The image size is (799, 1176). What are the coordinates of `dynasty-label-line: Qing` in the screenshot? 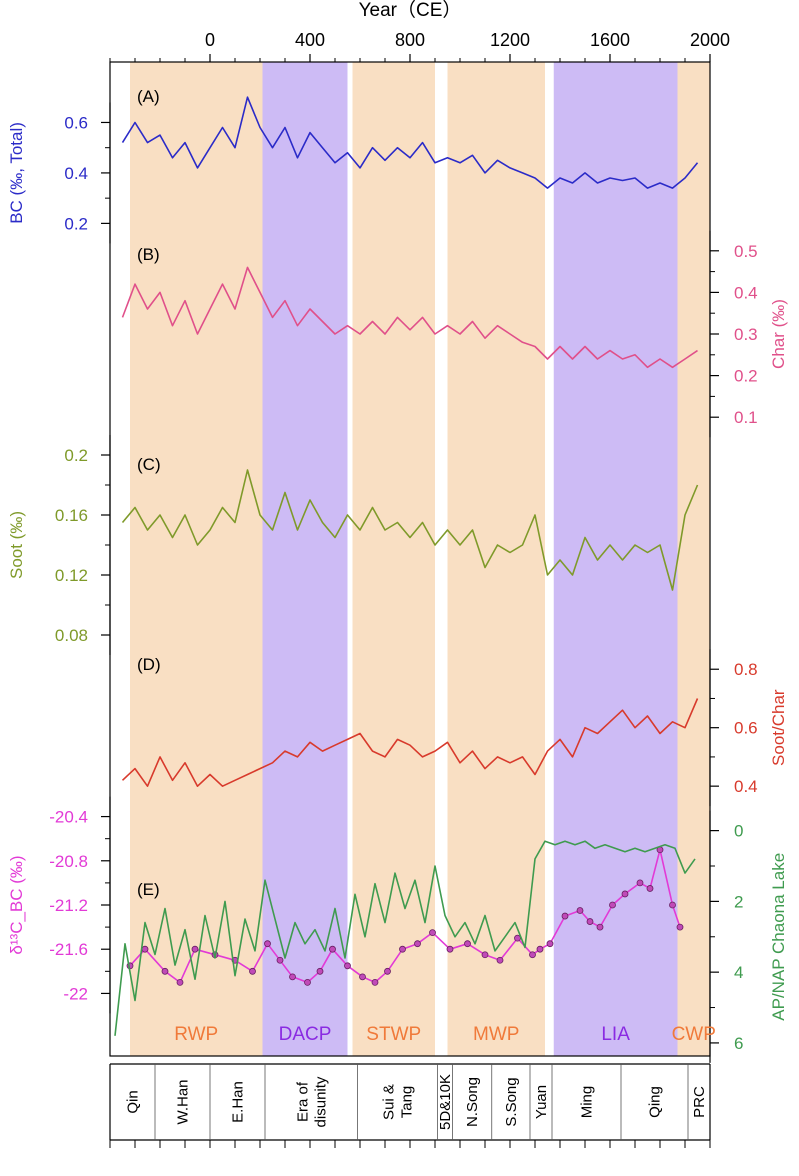 It's located at (655, 1102).